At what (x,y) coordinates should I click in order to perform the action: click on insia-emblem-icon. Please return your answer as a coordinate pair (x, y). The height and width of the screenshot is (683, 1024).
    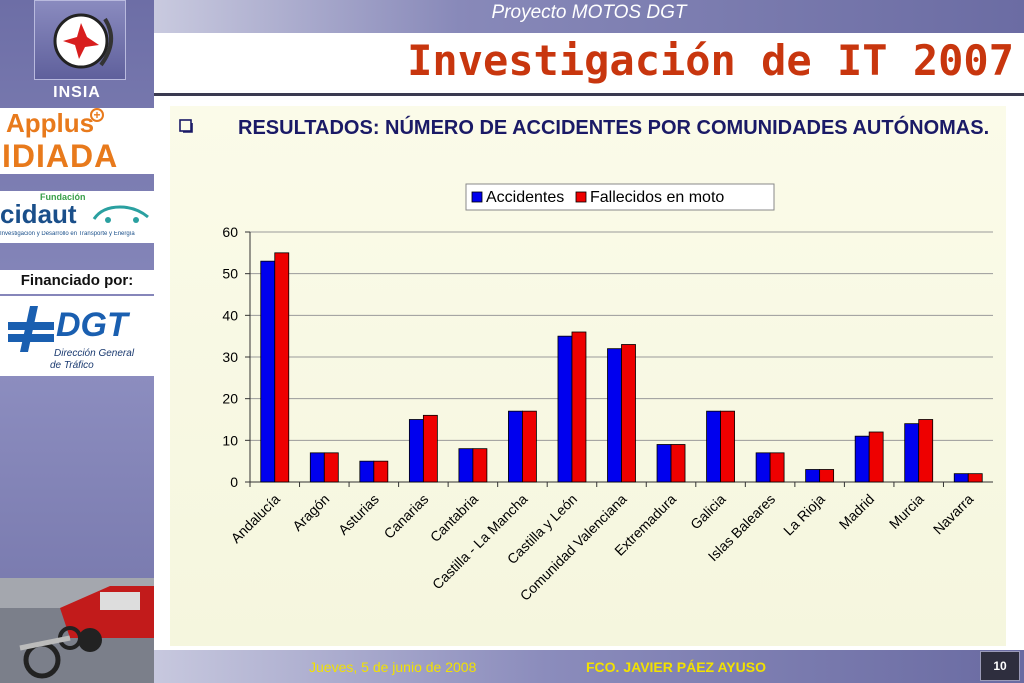
    Looking at the image, I should click on (83, 41).